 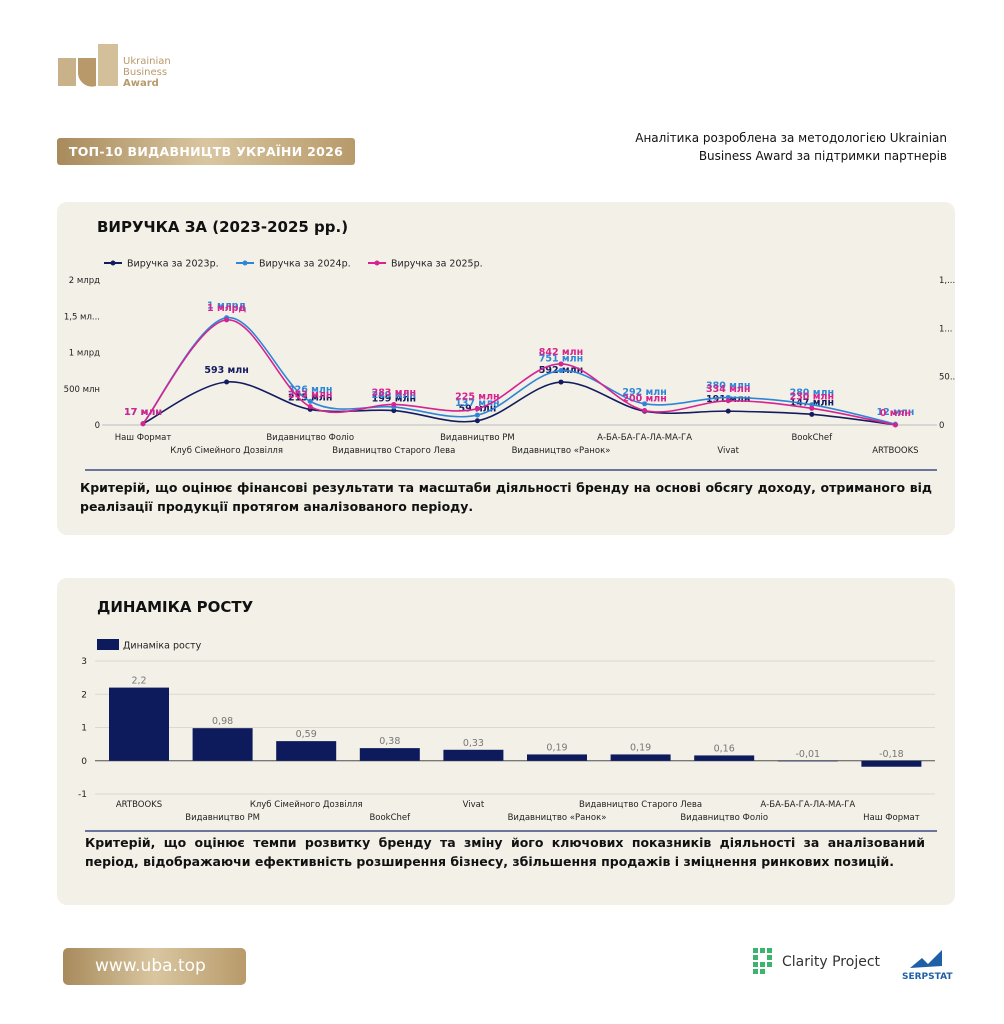 I want to click on data-label: 593 млн, so click(x=226, y=370).